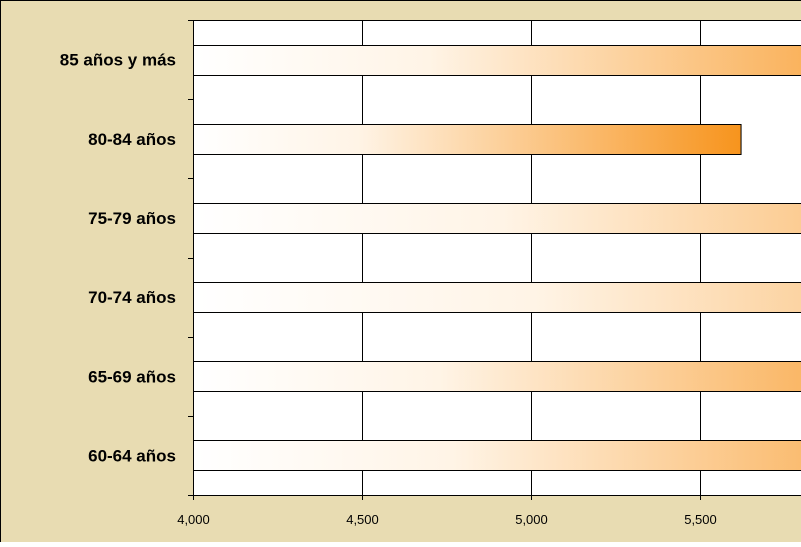 Image resolution: width=801 pixels, height=547 pixels. Describe the element at coordinates (132, 297) in the screenshot. I see `y-category-label: 70-74 años` at that location.